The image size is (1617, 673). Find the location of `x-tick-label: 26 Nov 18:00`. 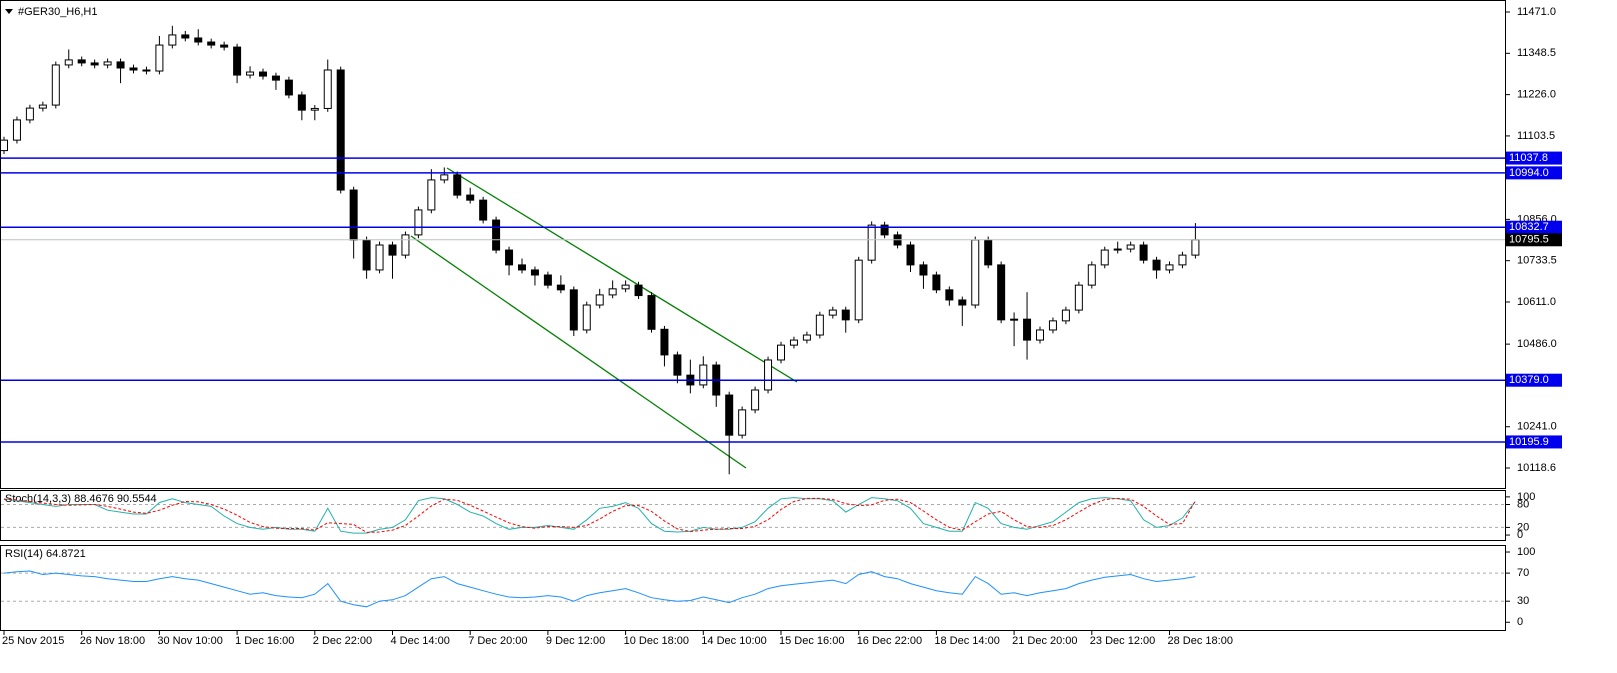

x-tick-label: 26 Nov 18:00 is located at coordinates (112, 641).